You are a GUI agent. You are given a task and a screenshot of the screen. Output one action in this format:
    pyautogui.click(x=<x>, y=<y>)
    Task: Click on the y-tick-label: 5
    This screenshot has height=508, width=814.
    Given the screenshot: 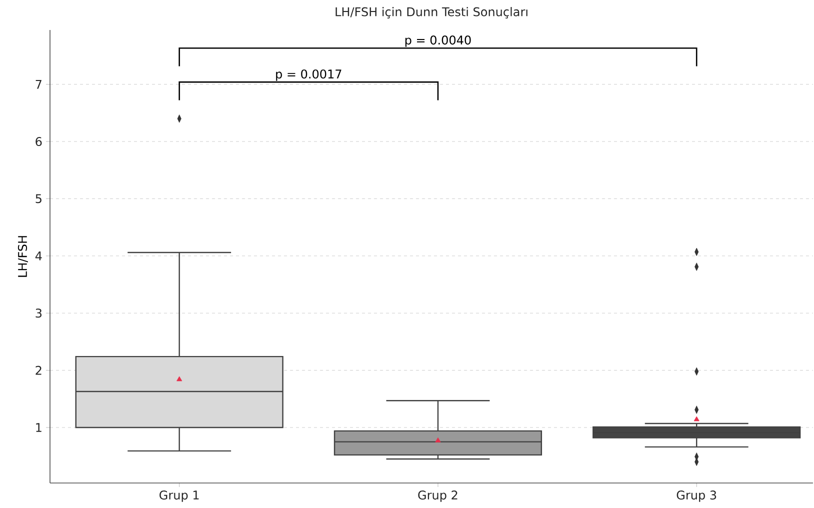 What is the action you would take?
    pyautogui.click(x=39, y=199)
    